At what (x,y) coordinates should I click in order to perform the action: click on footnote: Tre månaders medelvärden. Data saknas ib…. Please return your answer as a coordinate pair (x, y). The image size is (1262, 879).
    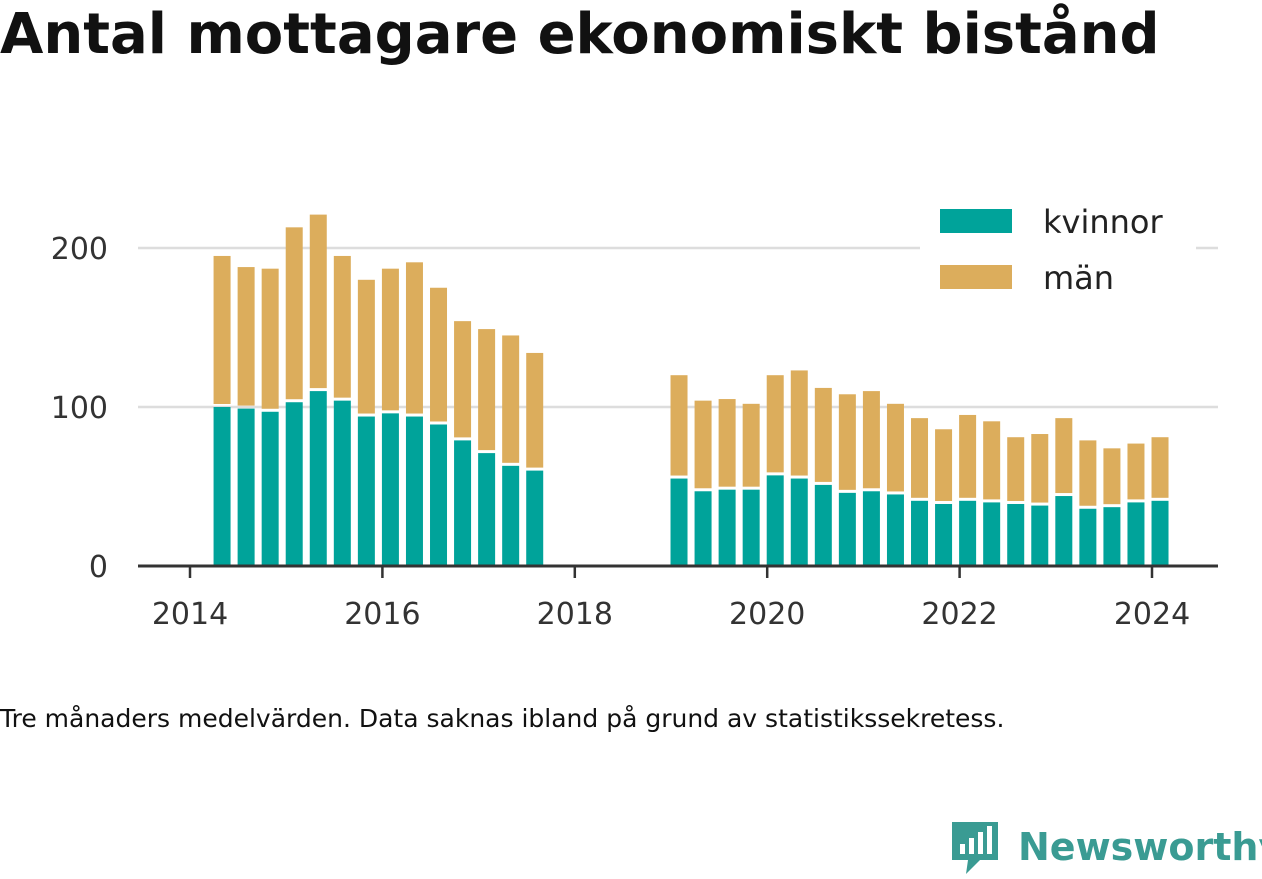
    Looking at the image, I should click on (502, 718).